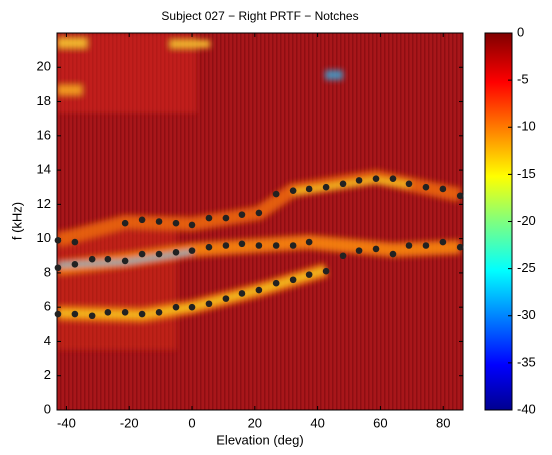 This screenshot has height=455, width=552. I want to click on y-tick-label: 20, so click(44, 66).